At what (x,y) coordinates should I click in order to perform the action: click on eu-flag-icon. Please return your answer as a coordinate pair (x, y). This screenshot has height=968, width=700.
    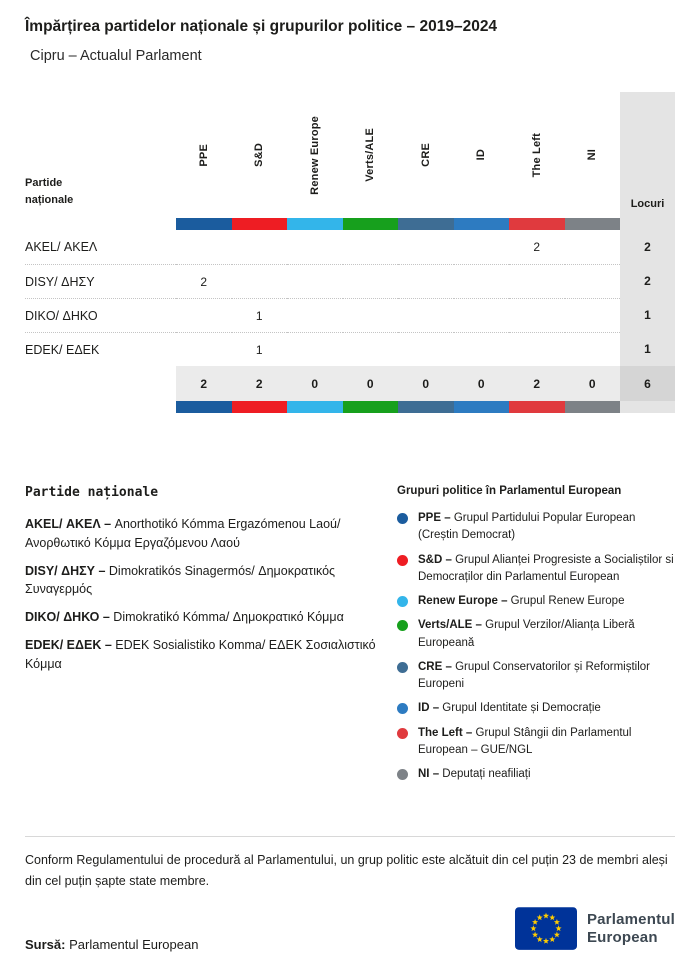
    Looking at the image, I should click on (545, 928).